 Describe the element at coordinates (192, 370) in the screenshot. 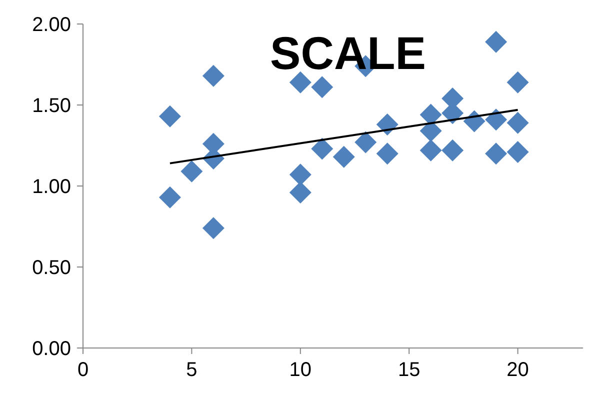

I see `x-tick-label: 5` at that location.